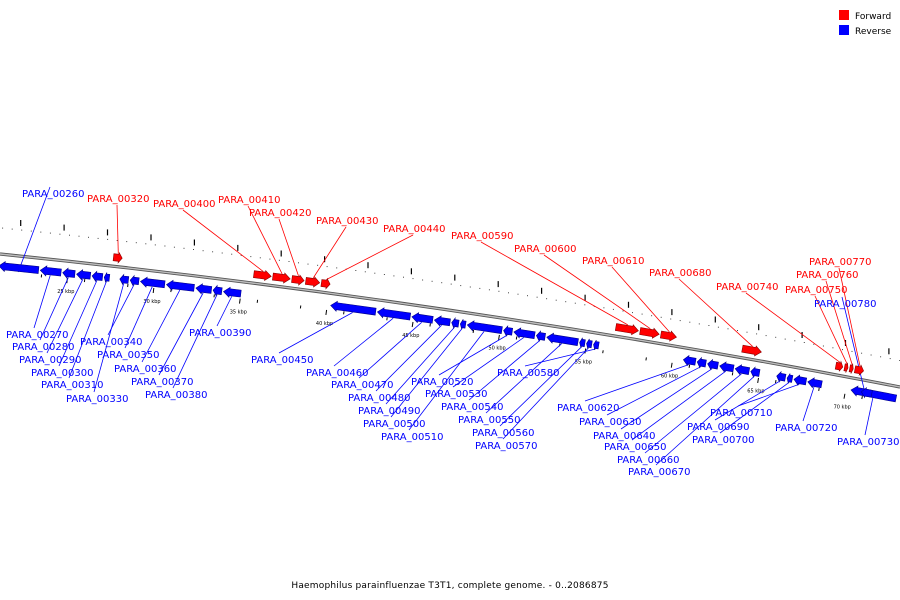 Image resolution: width=900 pixels, height=600 pixels. I want to click on gene-label-para-00670: PARA_00670, so click(659, 472).